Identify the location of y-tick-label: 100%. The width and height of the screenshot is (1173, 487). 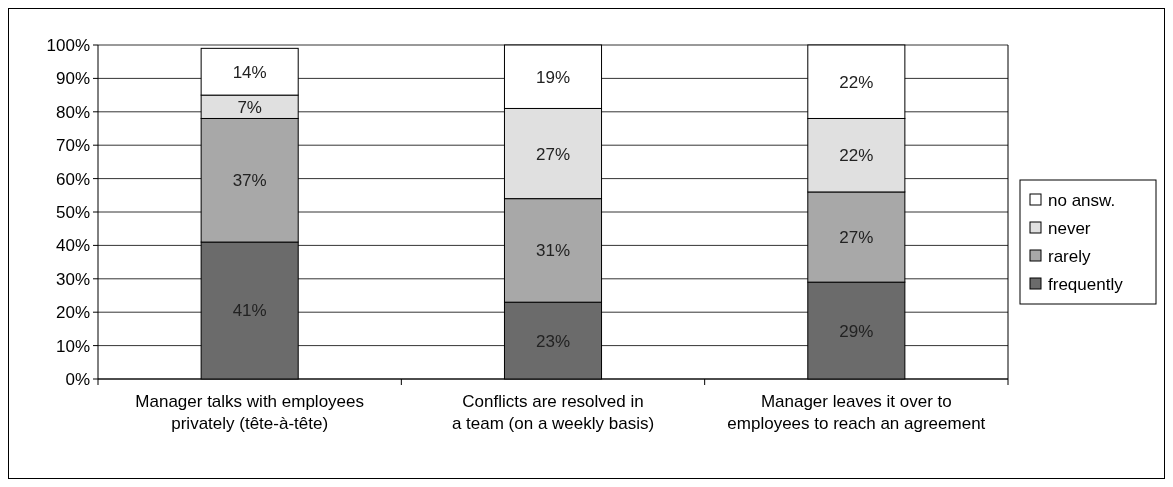
(68, 45).